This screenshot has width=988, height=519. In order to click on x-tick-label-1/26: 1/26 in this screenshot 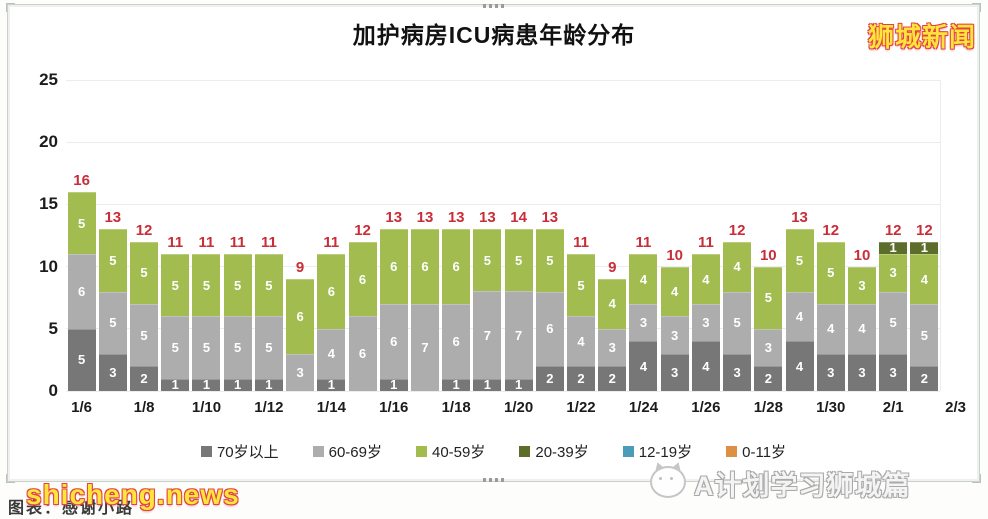, I will do `click(706, 407)`.